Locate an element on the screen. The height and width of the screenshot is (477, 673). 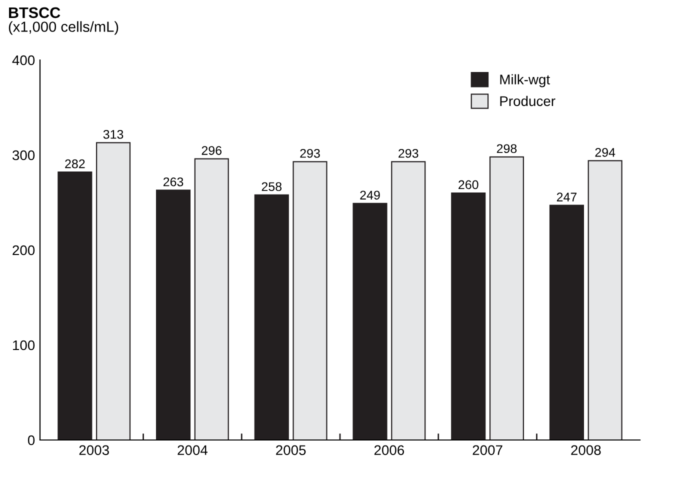
data-label: 294 is located at coordinates (605, 152).